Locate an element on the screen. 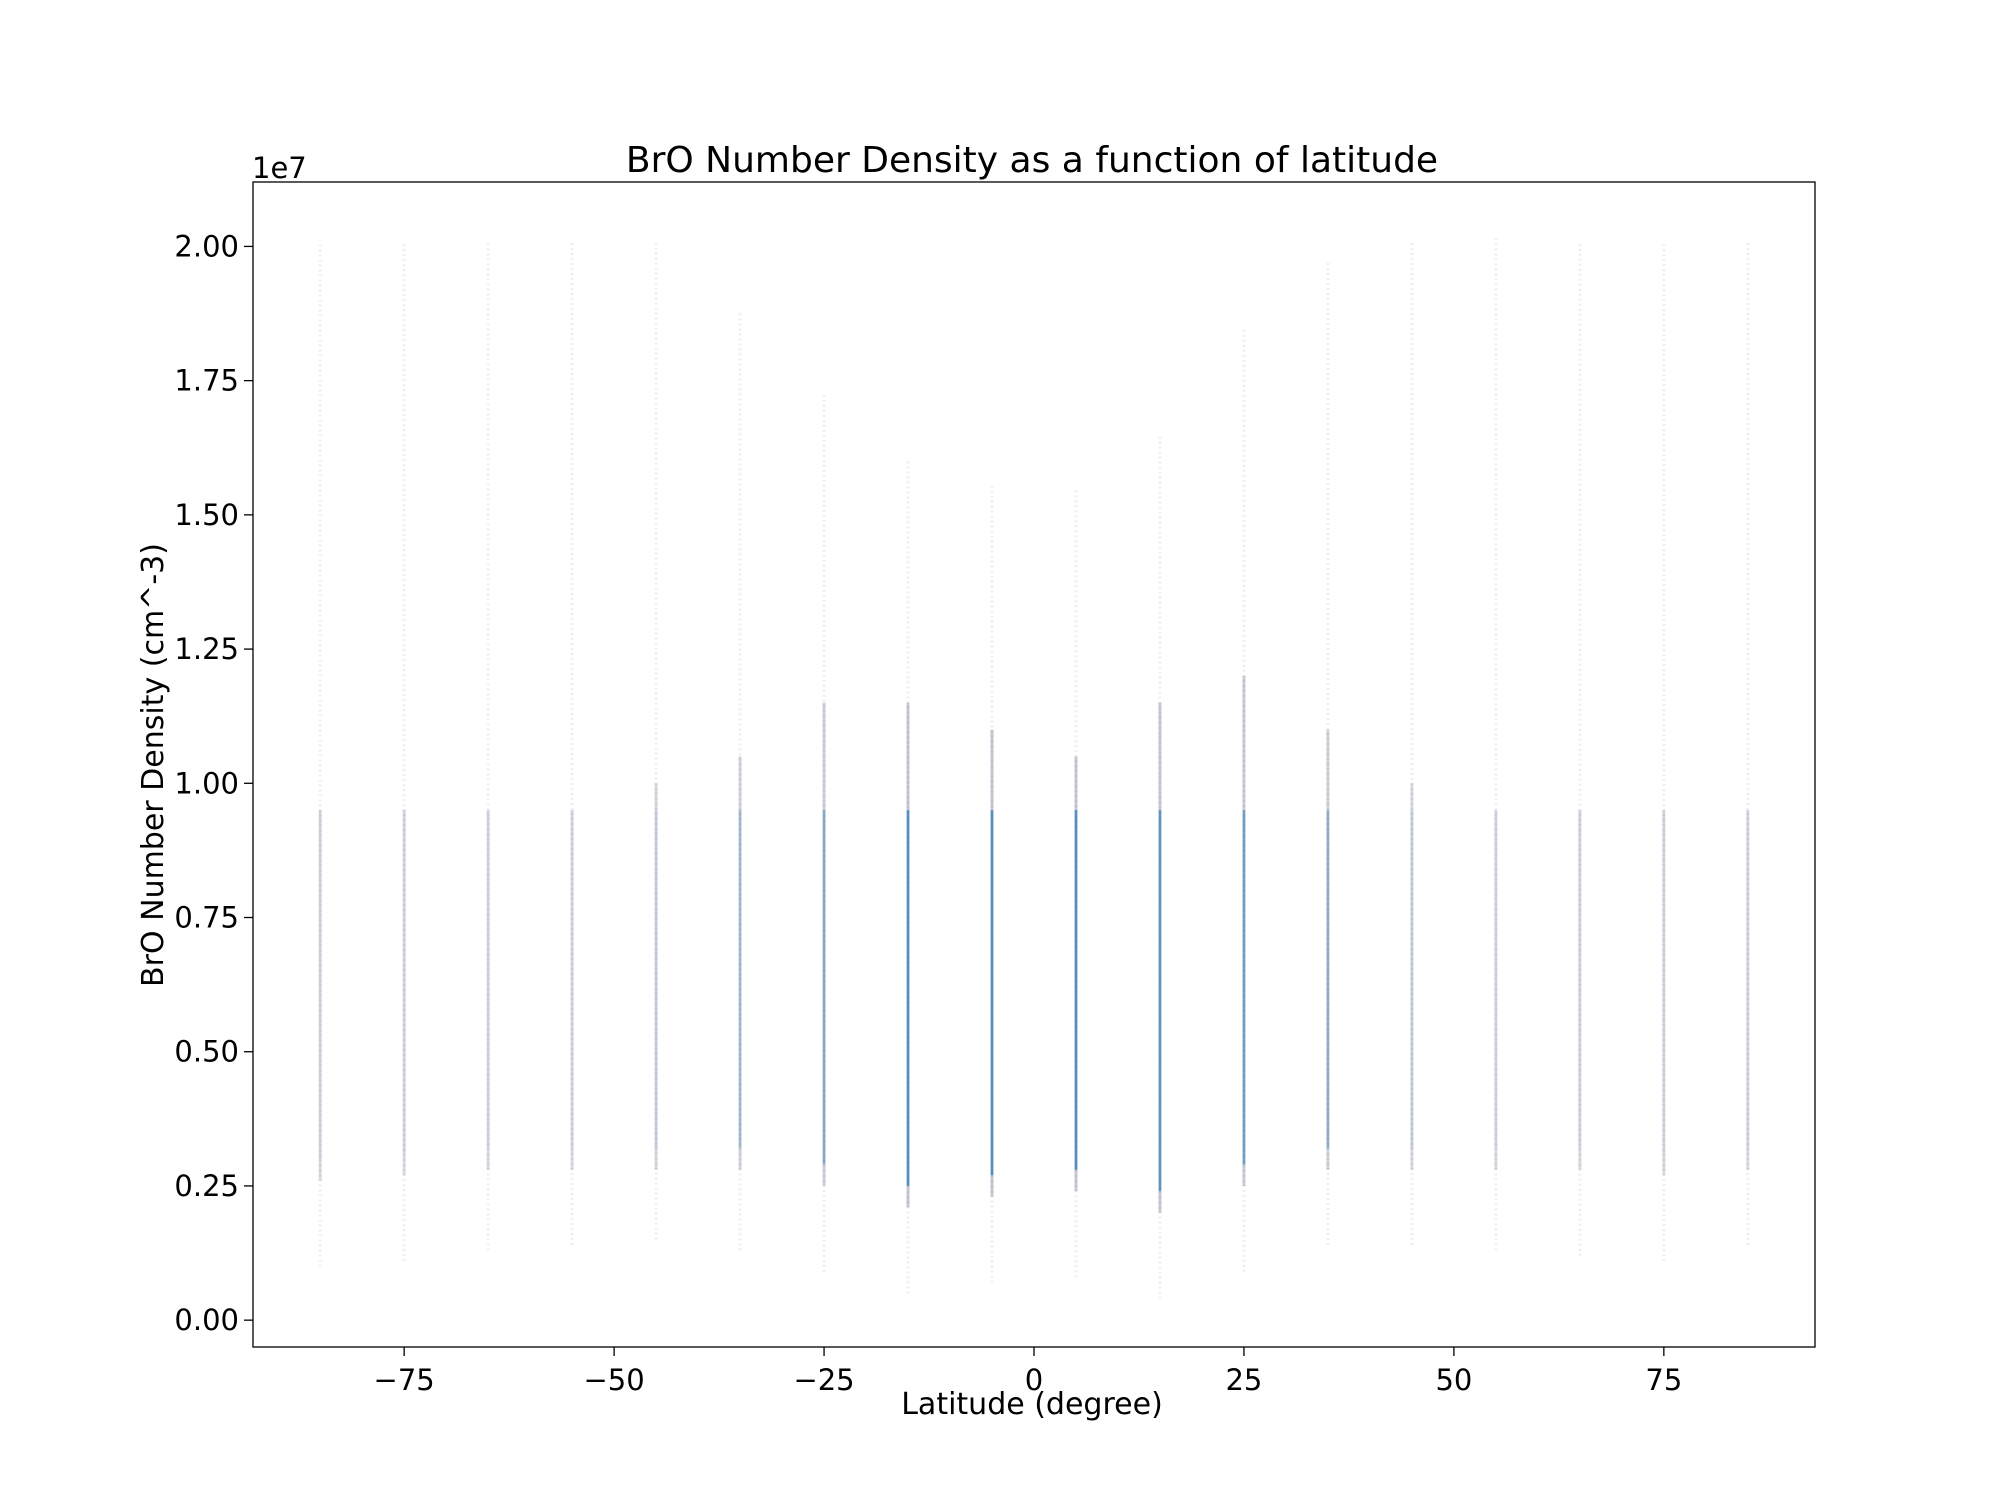  y-tick-label: 1.75 is located at coordinates (206, 381).